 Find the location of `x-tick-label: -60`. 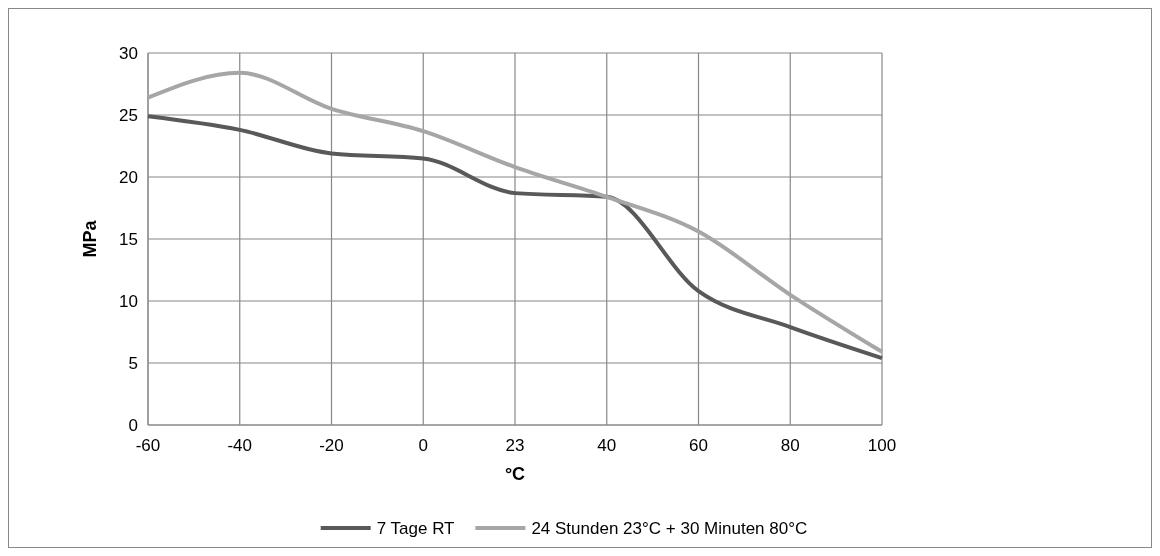

x-tick-label: -60 is located at coordinates (148, 445).